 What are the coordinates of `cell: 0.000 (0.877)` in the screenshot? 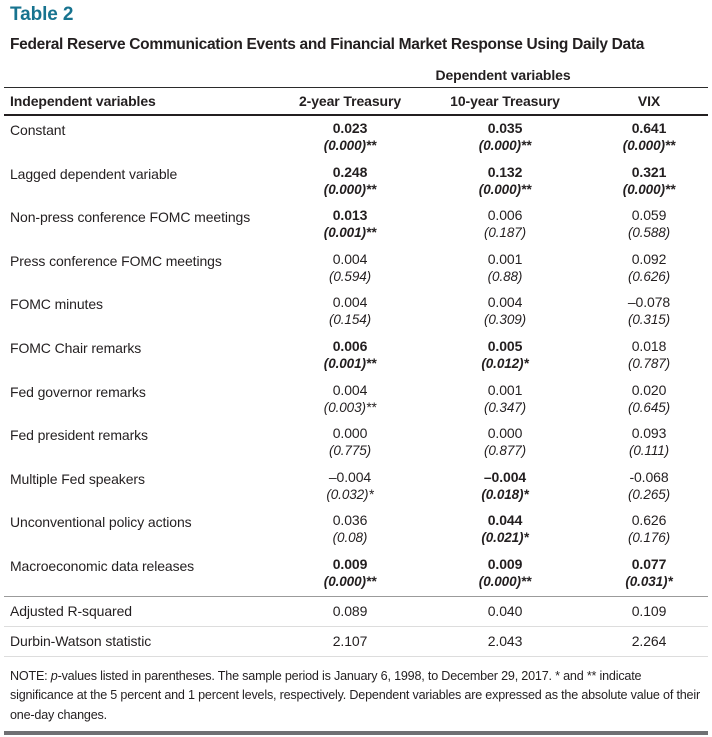 It's located at (505, 443).